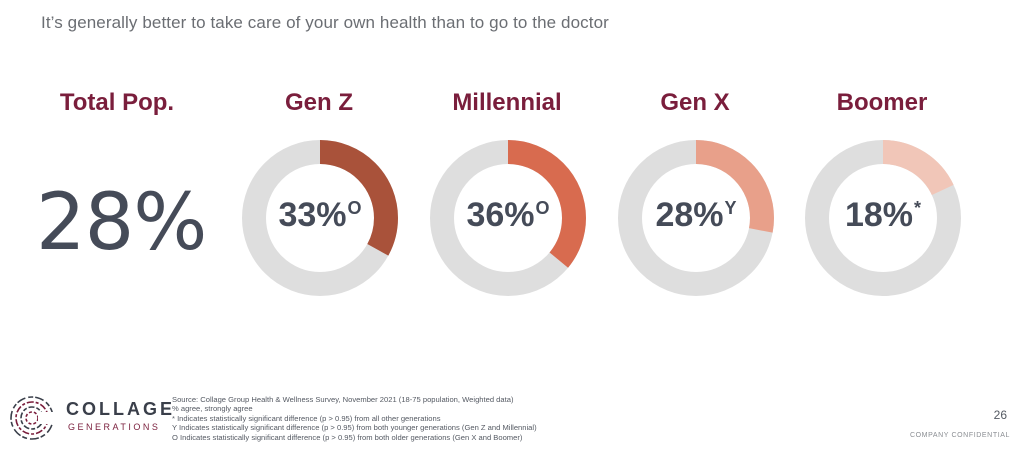 This screenshot has width=1024, height=449. What do you see at coordinates (882, 102) in the screenshot?
I see `boomer-label: Boomer` at bounding box center [882, 102].